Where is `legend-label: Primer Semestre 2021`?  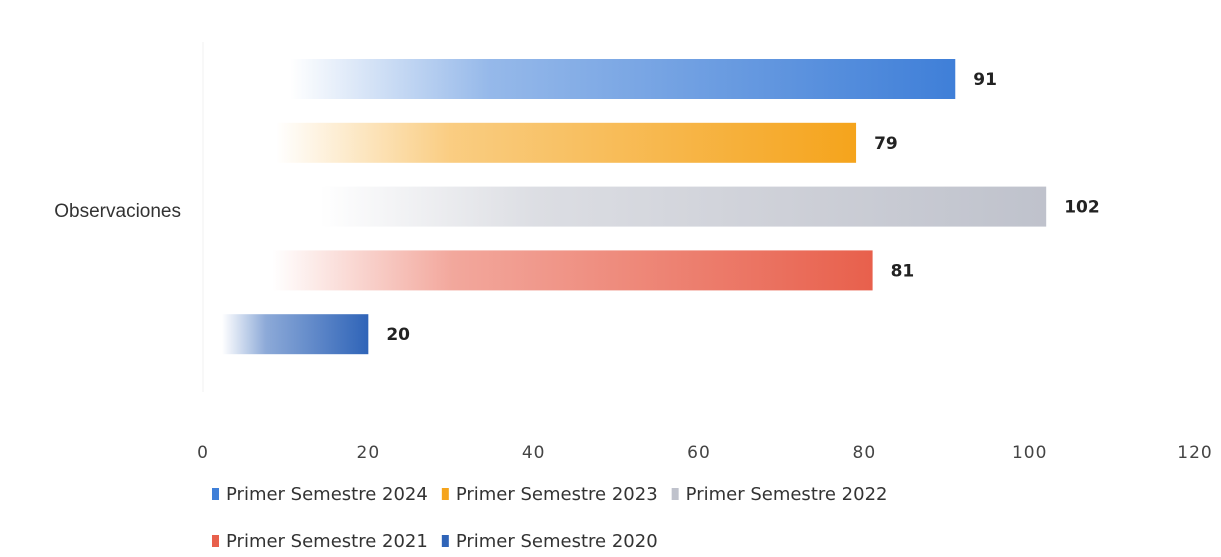 legend-label: Primer Semestre 2021 is located at coordinates (327, 541).